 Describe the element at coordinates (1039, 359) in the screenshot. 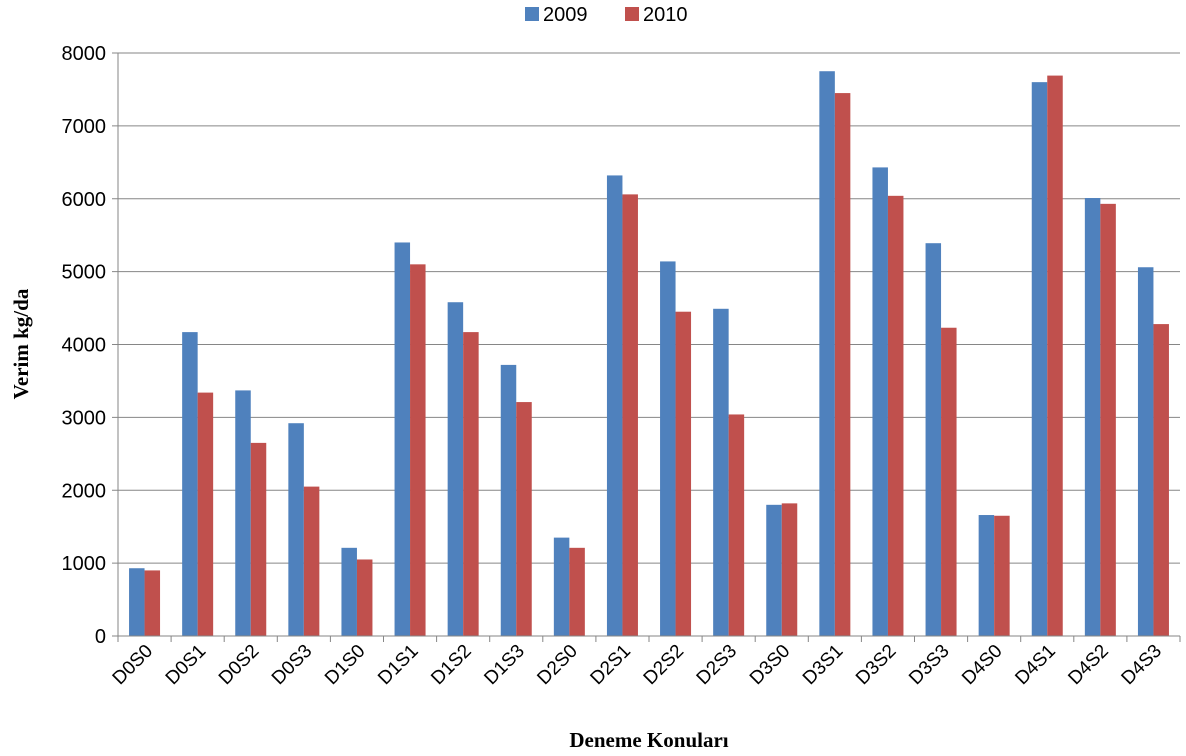

I see `bar-D4S1-2009` at that location.